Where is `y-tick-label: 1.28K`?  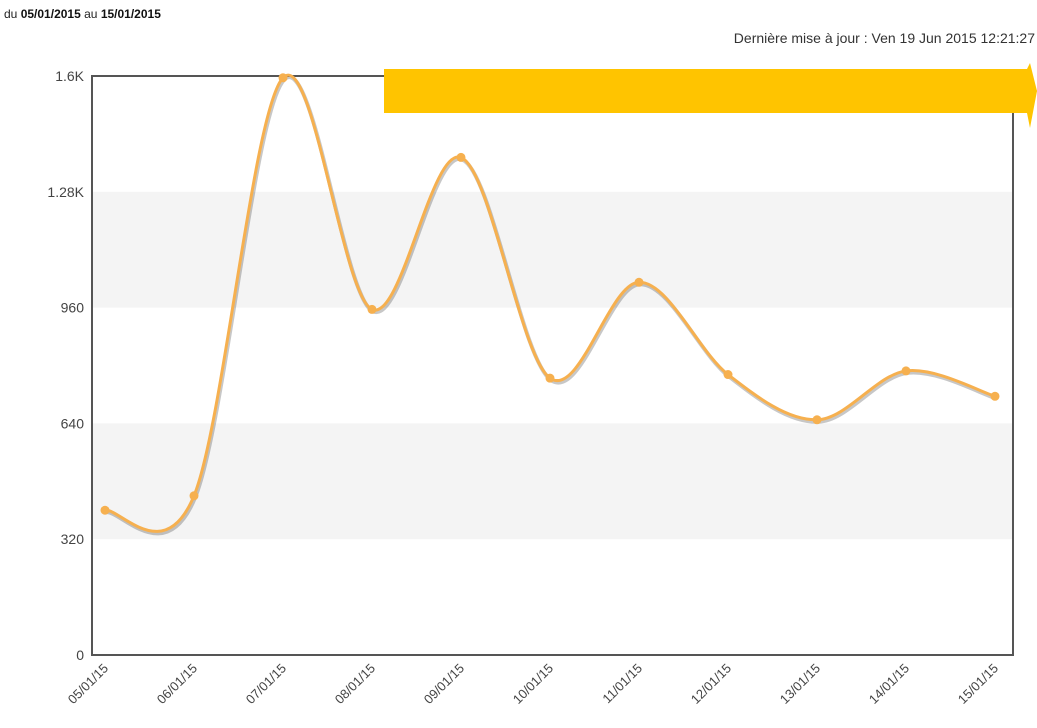 y-tick-label: 1.28K is located at coordinates (65, 192).